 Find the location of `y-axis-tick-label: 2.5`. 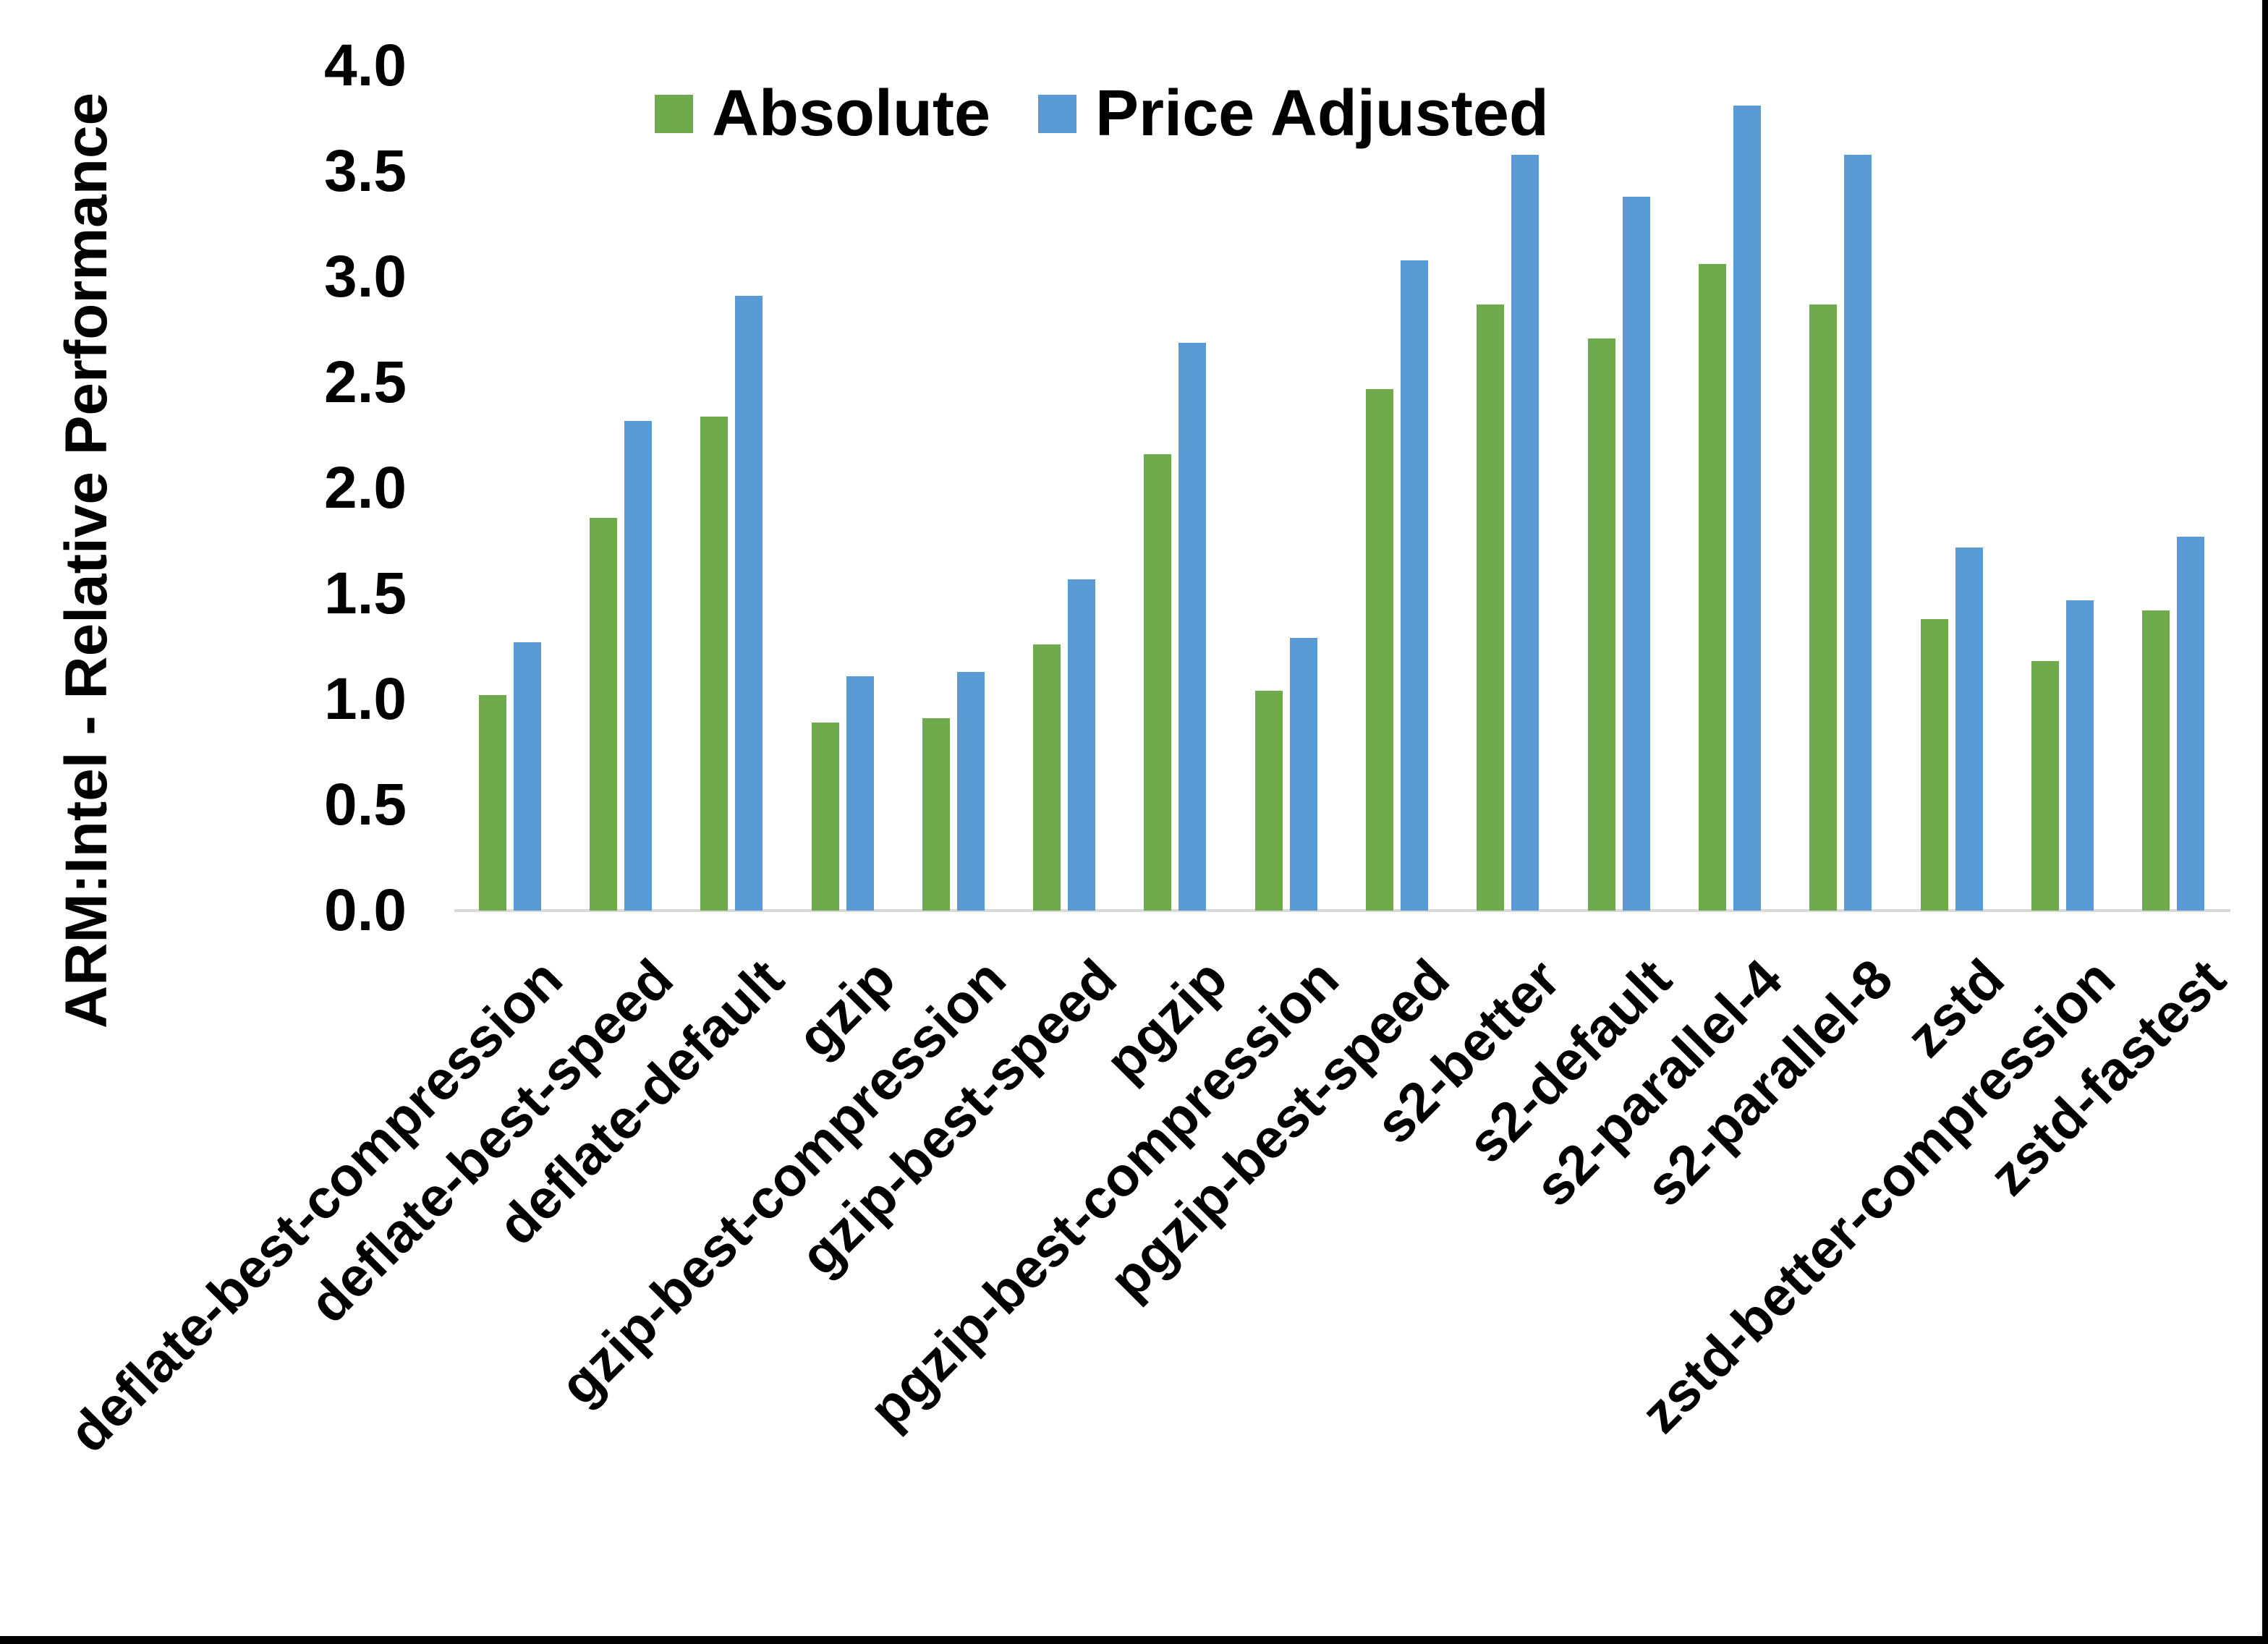

y-axis-tick-label: 2.5 is located at coordinates (365, 382).